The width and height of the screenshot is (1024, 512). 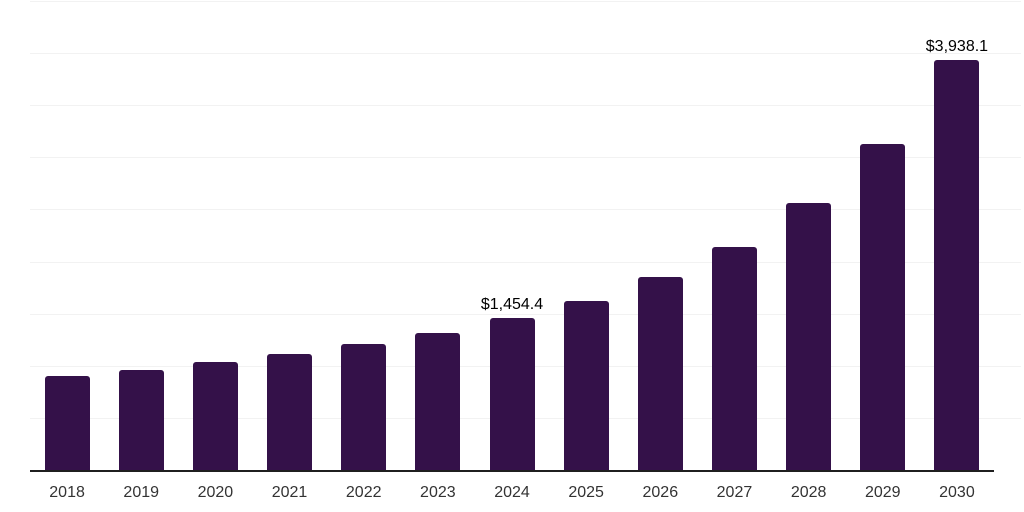 What do you see at coordinates (957, 46) in the screenshot?
I see `bar-value-label-2030: $3,938.1` at bounding box center [957, 46].